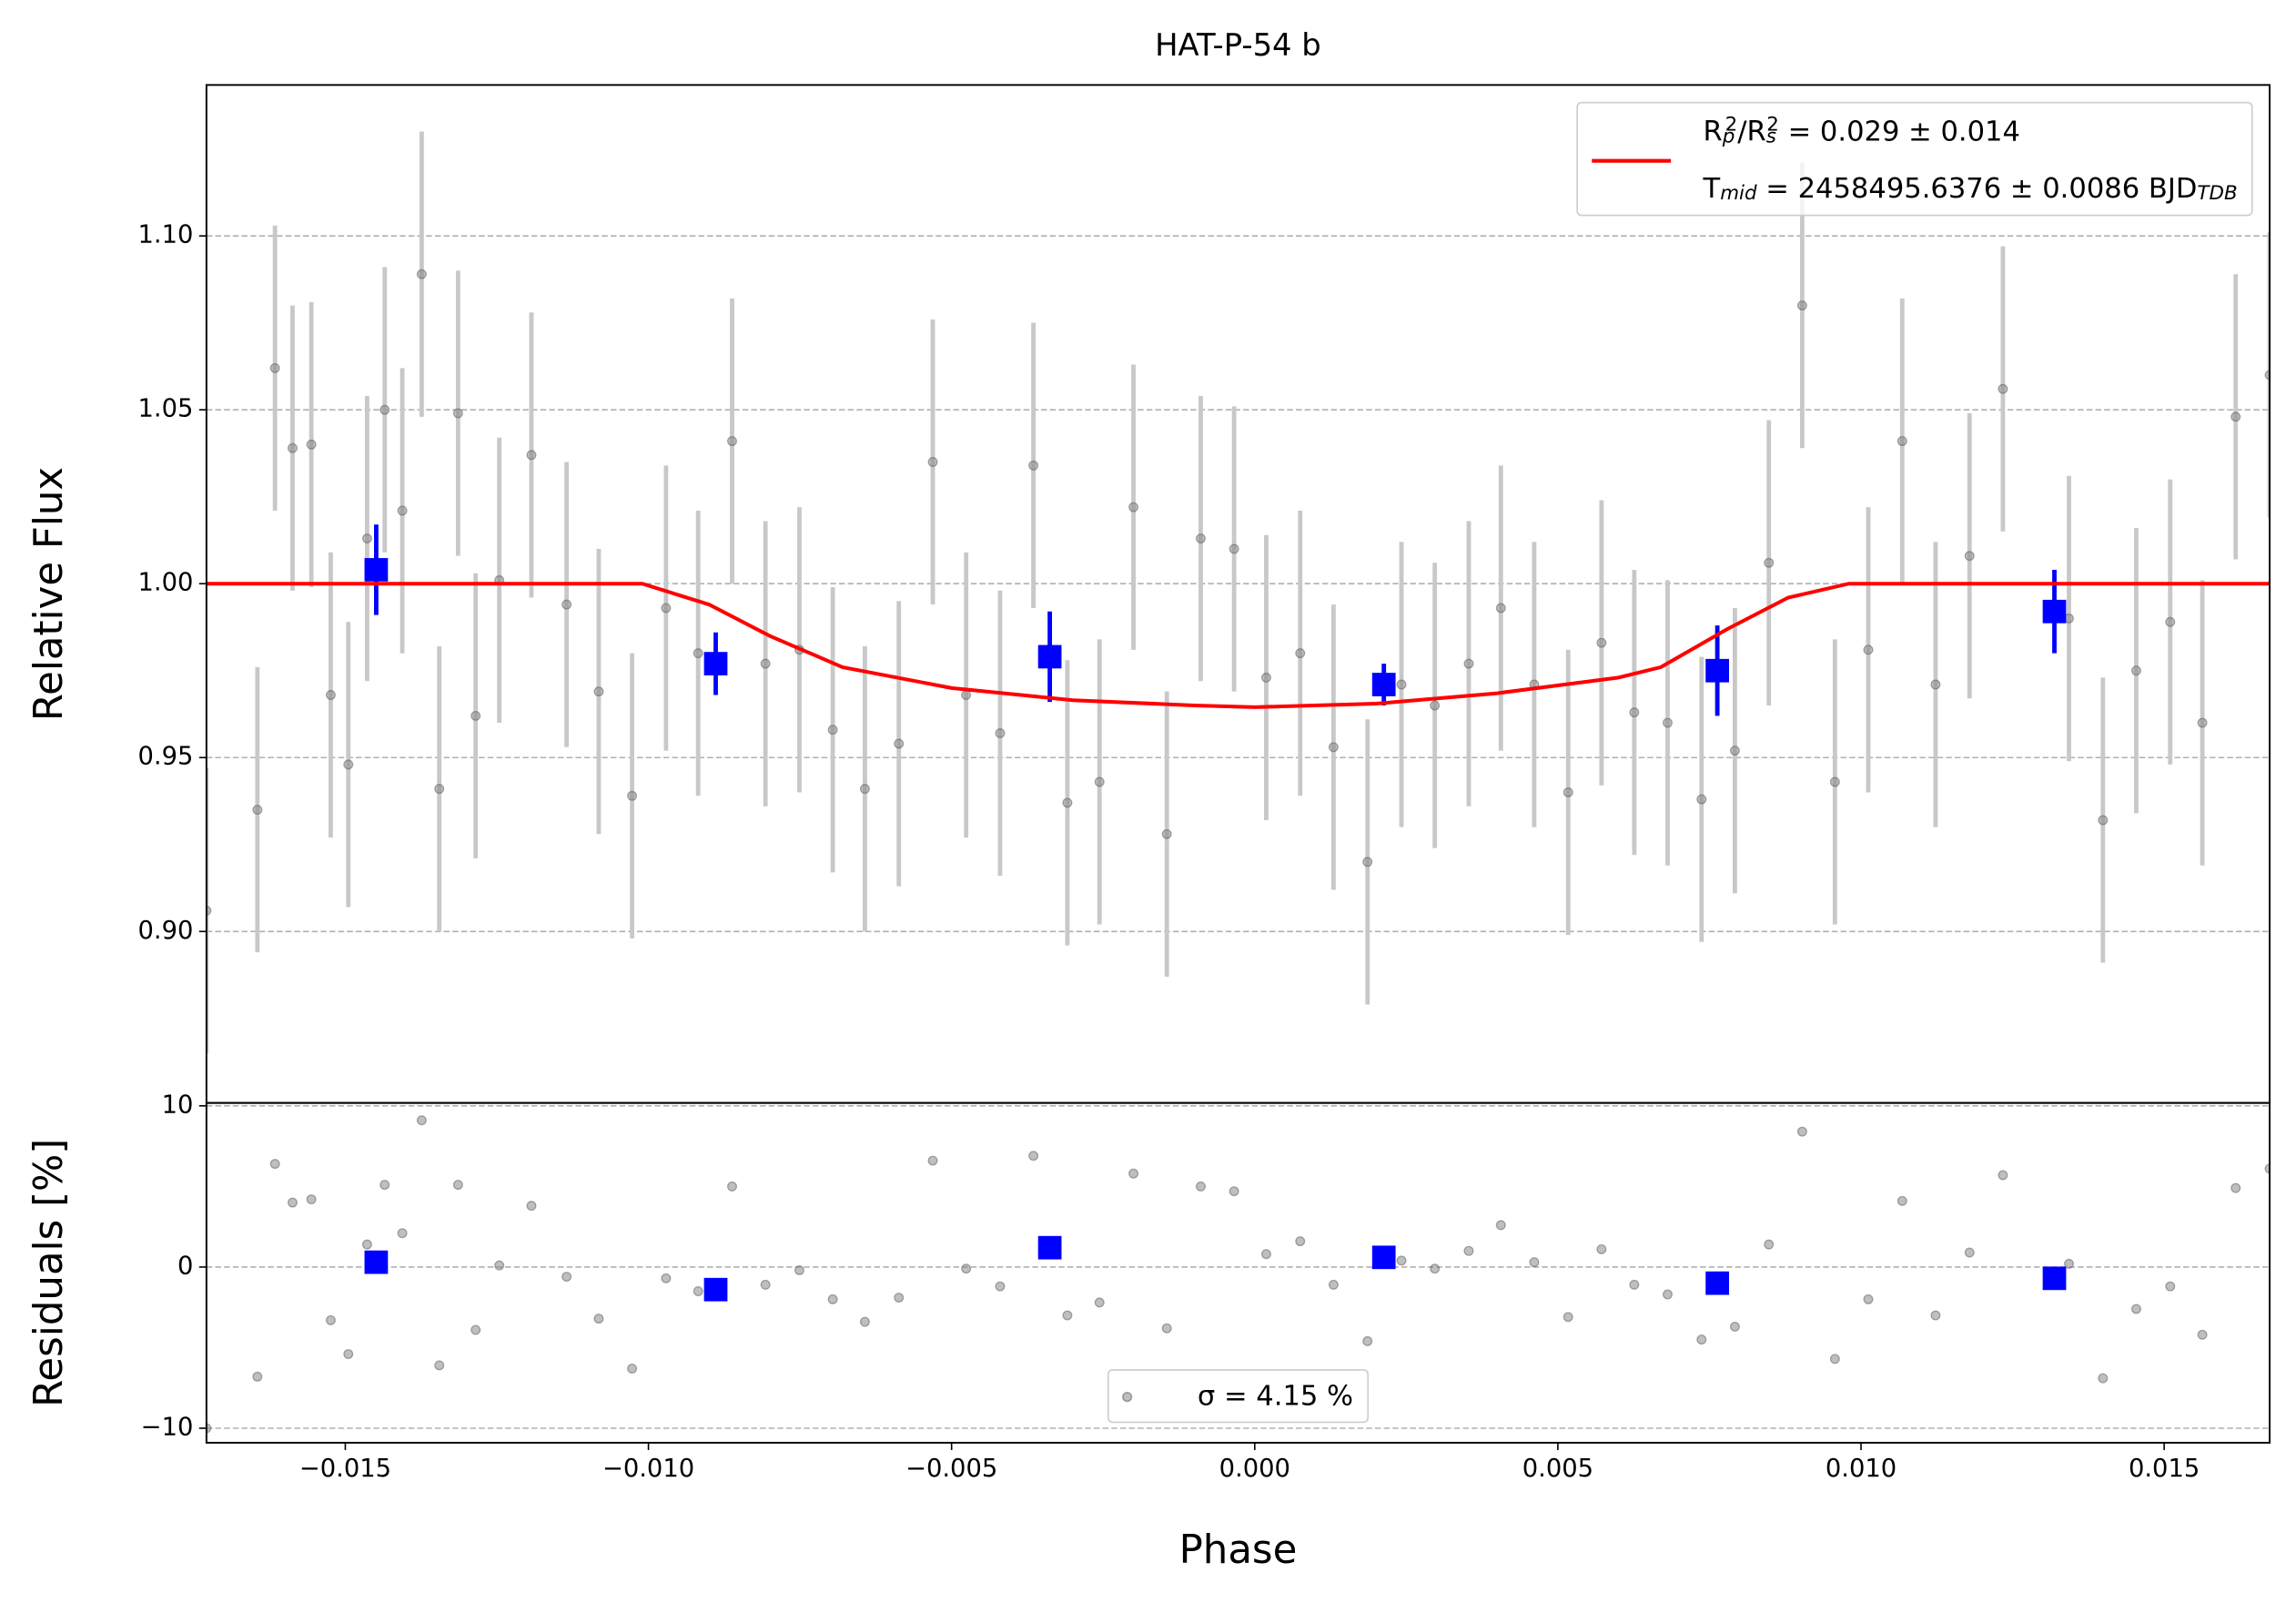 The image size is (2296, 1603). I want to click on legend-text: R, so click(1713, 131).